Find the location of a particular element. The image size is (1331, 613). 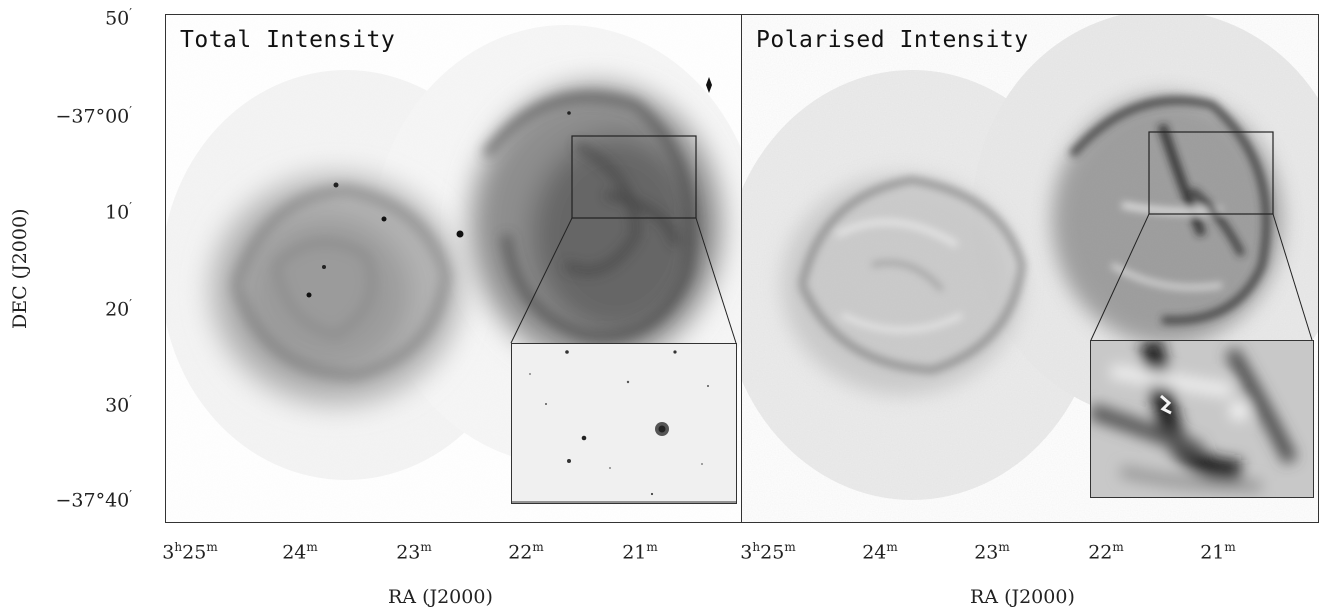

x-axis-label-right: RA (J2000) is located at coordinates (1022, 597).